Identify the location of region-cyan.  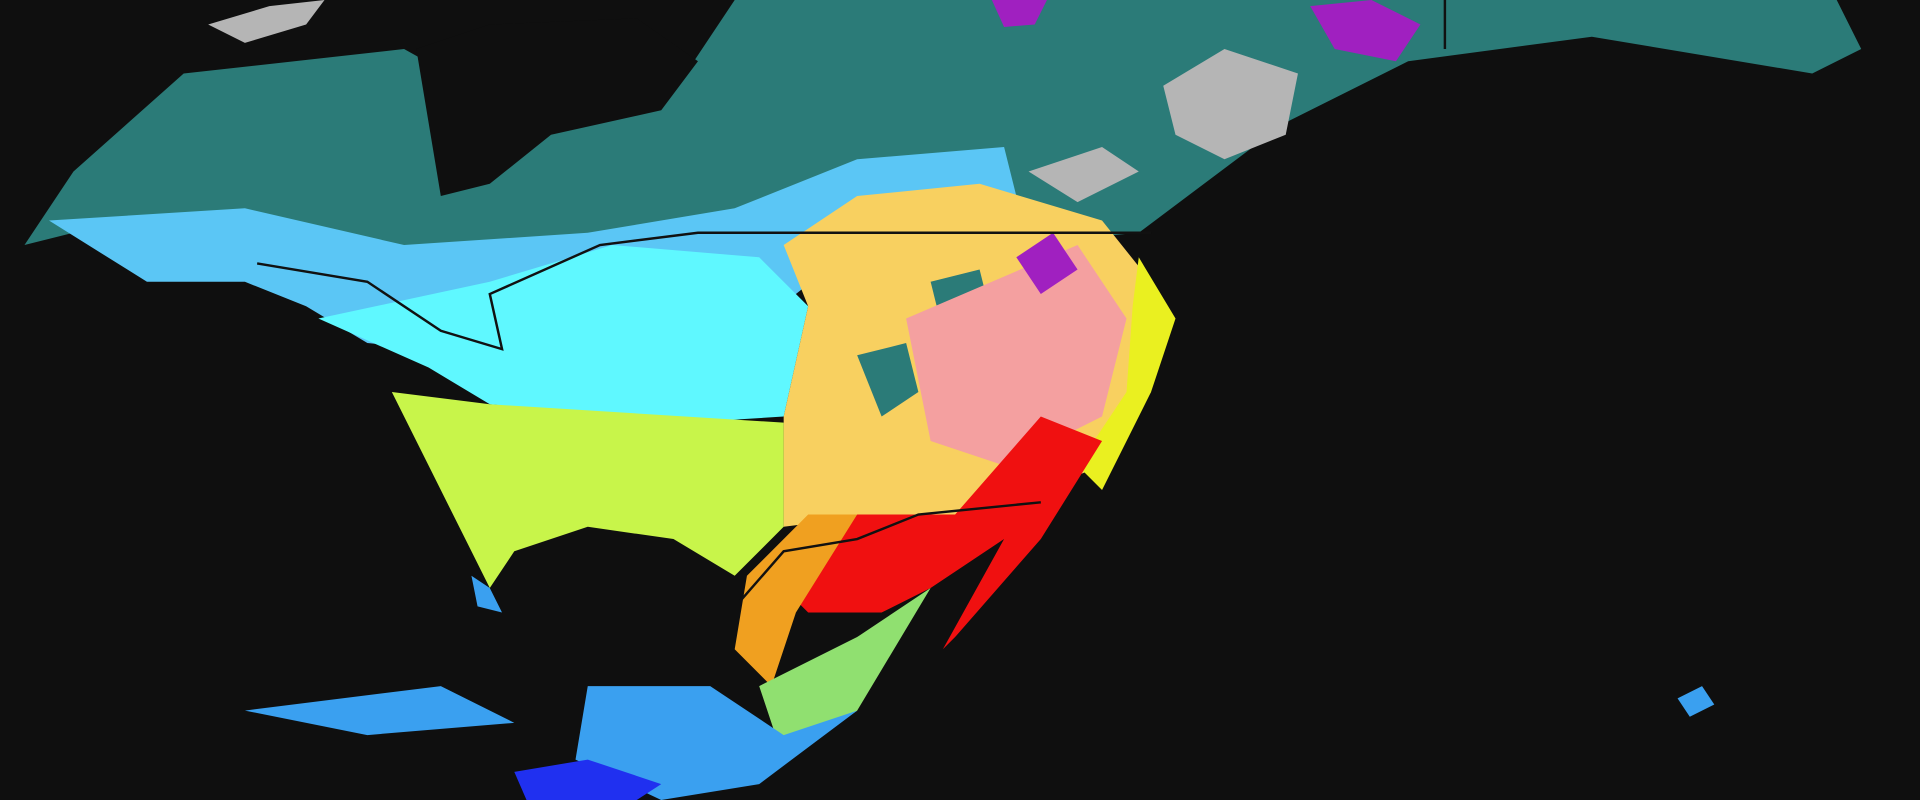
(563, 334).